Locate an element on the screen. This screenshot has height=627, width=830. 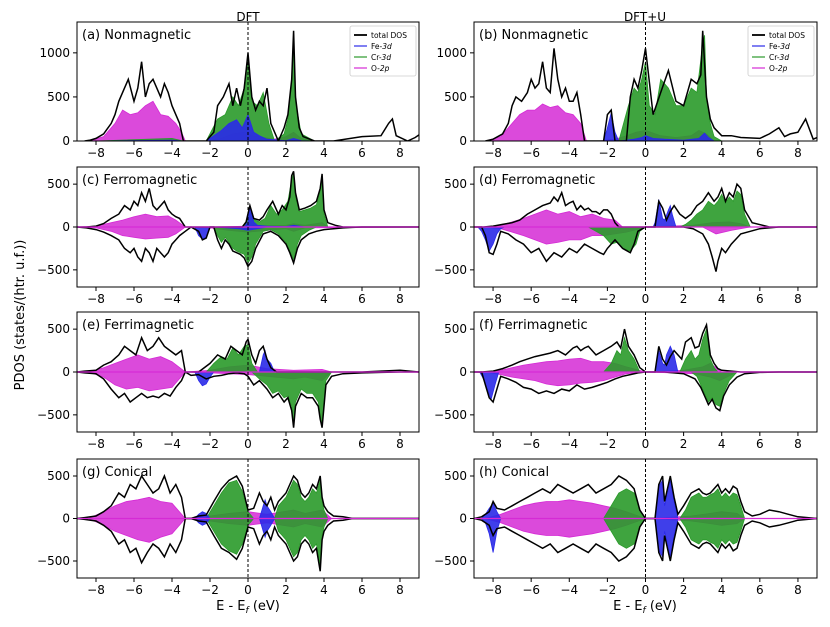
line-total-dos is located at coordinates (651, 85).